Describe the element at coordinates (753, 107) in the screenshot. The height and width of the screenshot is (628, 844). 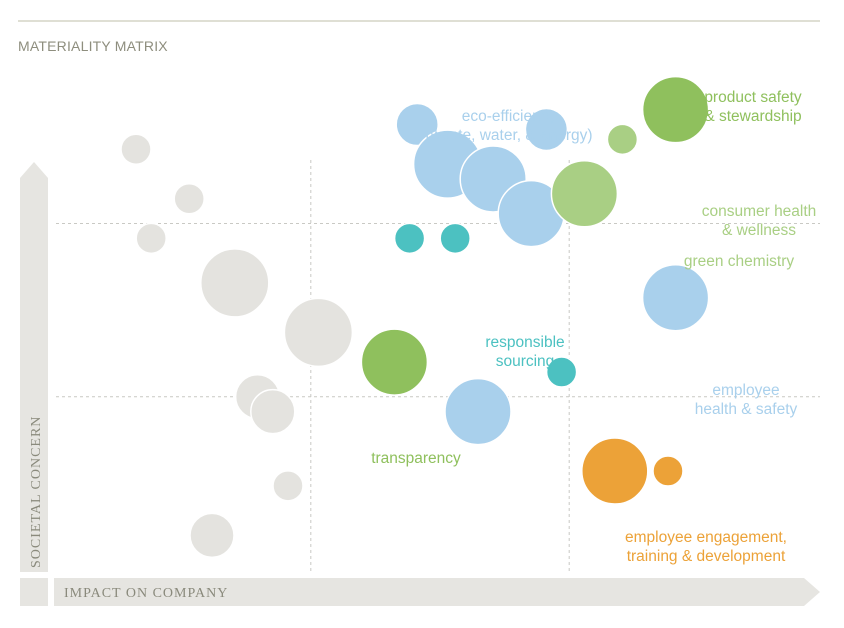
I see `group-label-product-safety: product safety & stewardship` at that location.